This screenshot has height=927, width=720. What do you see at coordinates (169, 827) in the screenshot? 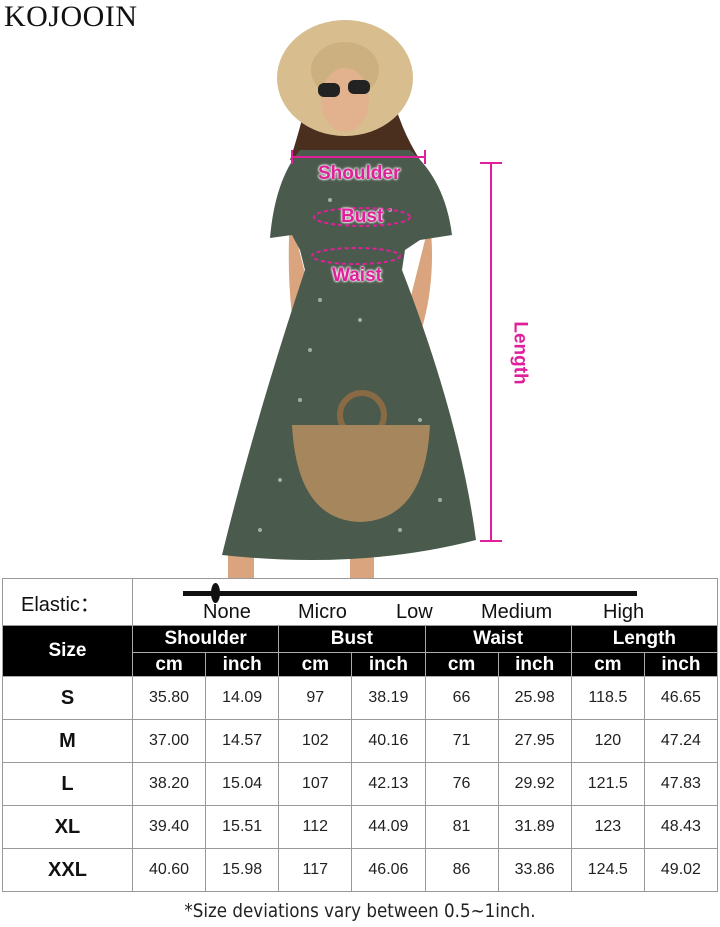
I see `value-cell: 39.40` at bounding box center [169, 827].